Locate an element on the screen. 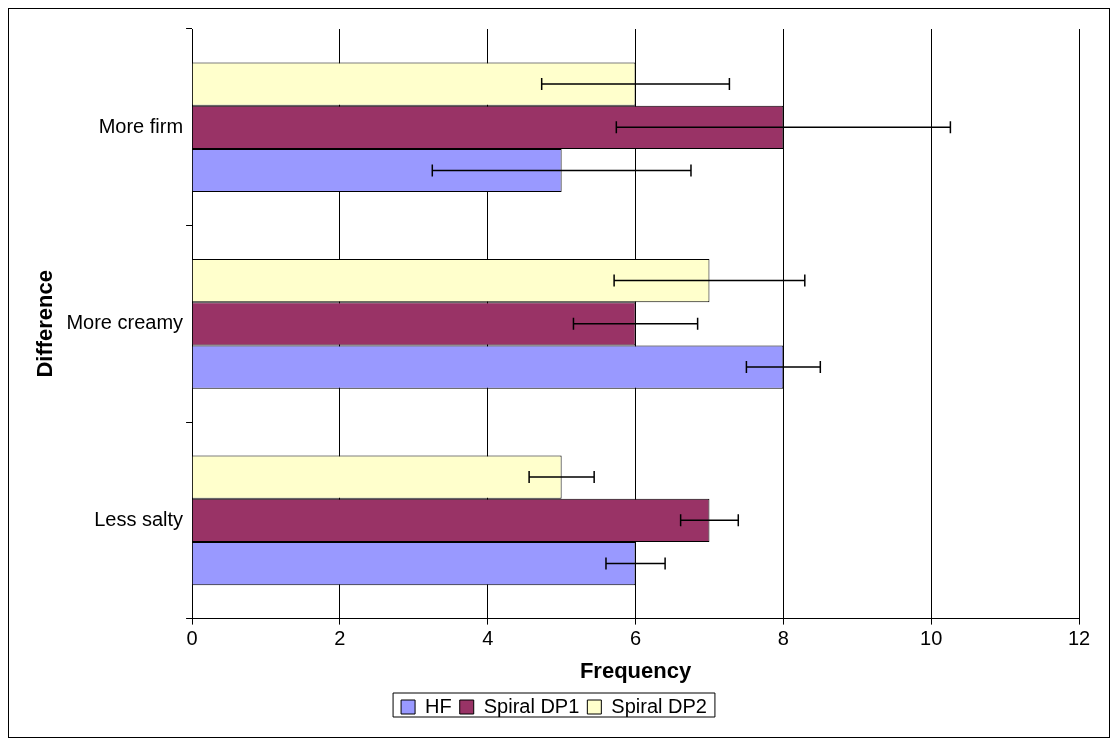 This screenshot has height=745, width=1117. legend-label: Spiral DP2 is located at coordinates (659, 705).